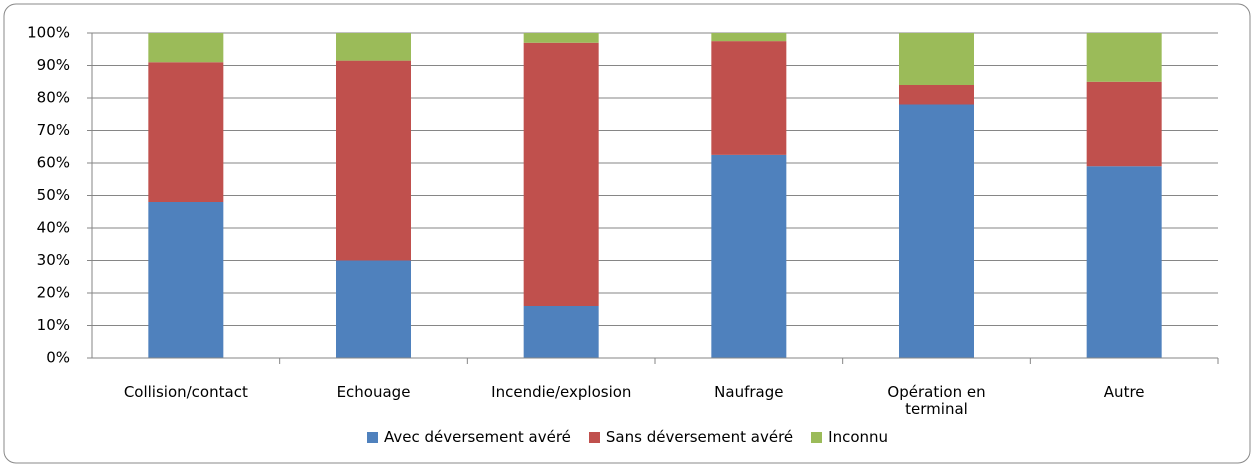 The width and height of the screenshot is (1255, 468). I want to click on x-tick-label: Echouage, so click(373, 392).